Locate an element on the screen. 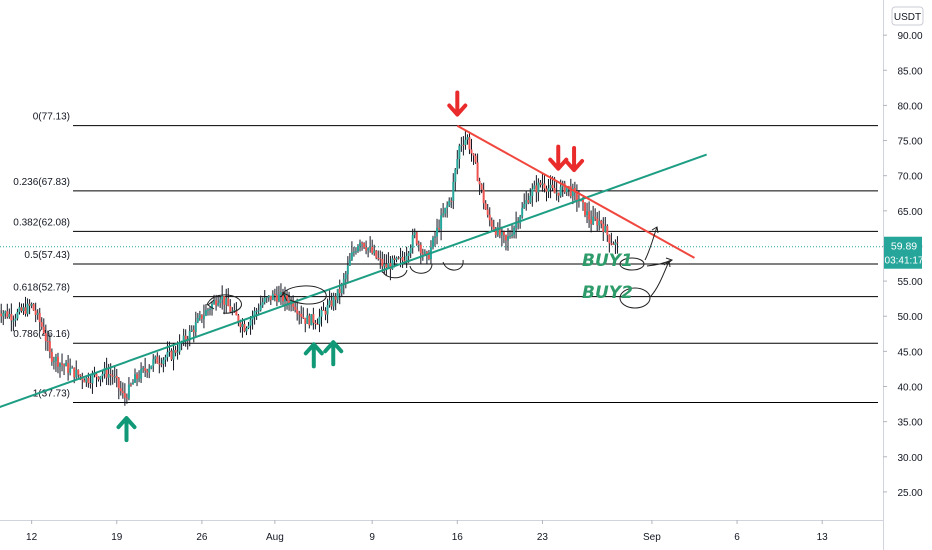  resistance-trendline is located at coordinates (575, 191).